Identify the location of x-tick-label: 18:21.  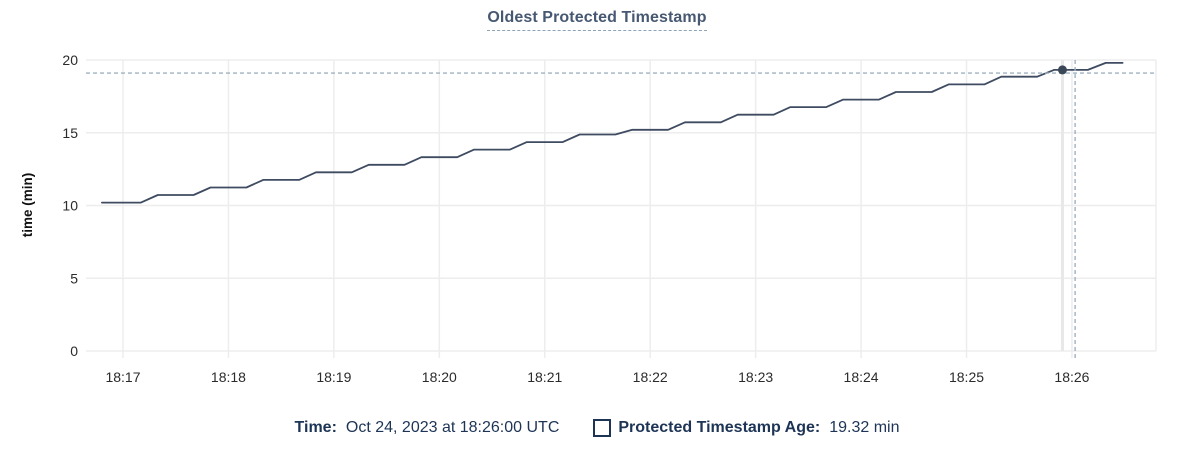
(544, 377).